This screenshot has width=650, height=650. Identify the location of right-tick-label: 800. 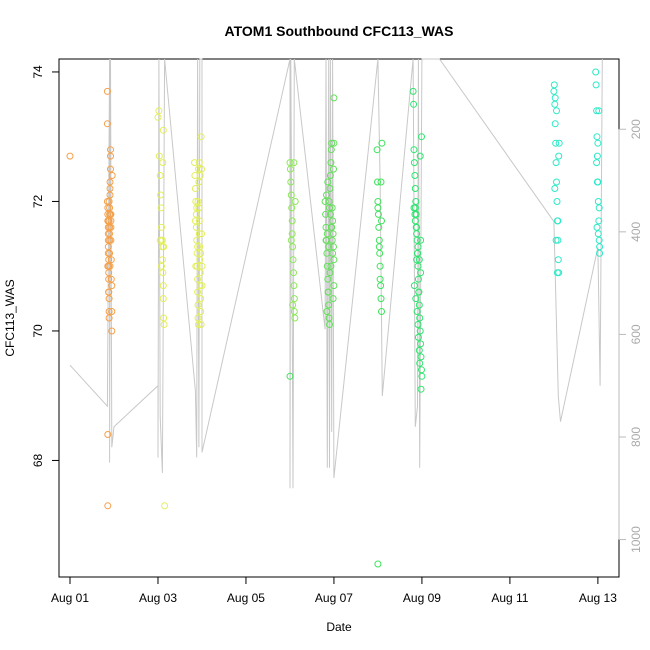
(636, 437).